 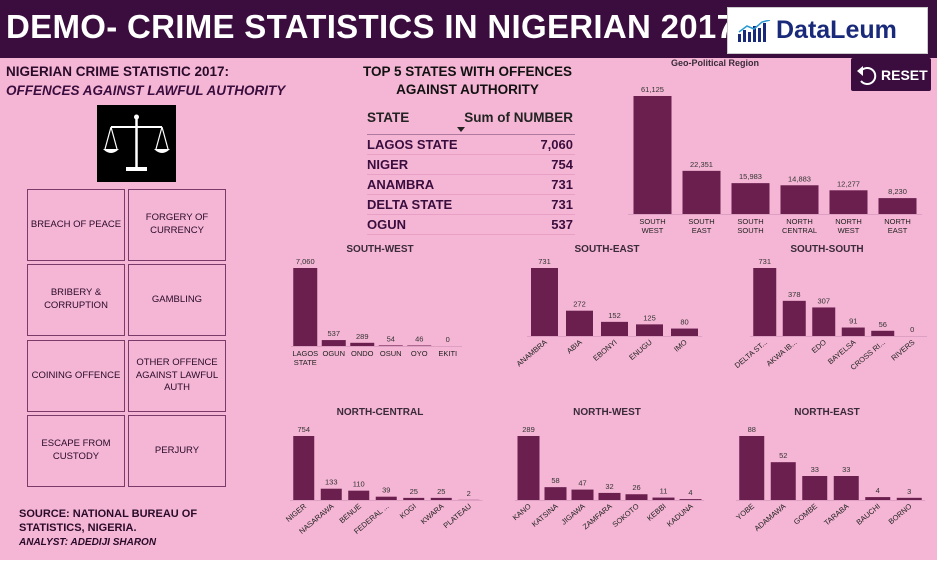 I want to click on report-subtitle: NIGERIAN CRIME STATISTIC 2017:, so click(x=118, y=71).